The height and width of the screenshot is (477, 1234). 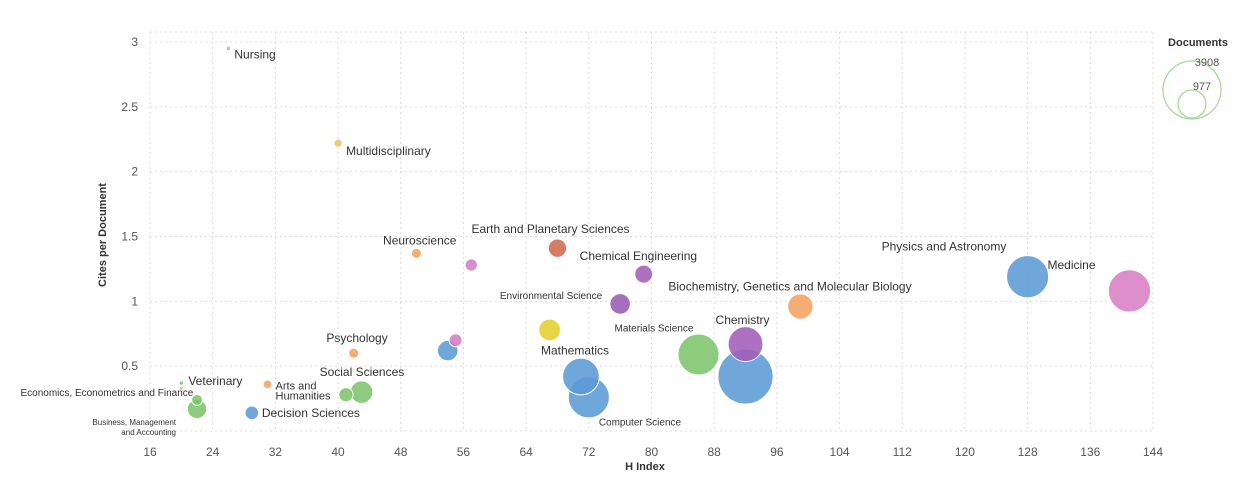 I want to click on y-tick-label: 2.5, so click(x=129, y=107).